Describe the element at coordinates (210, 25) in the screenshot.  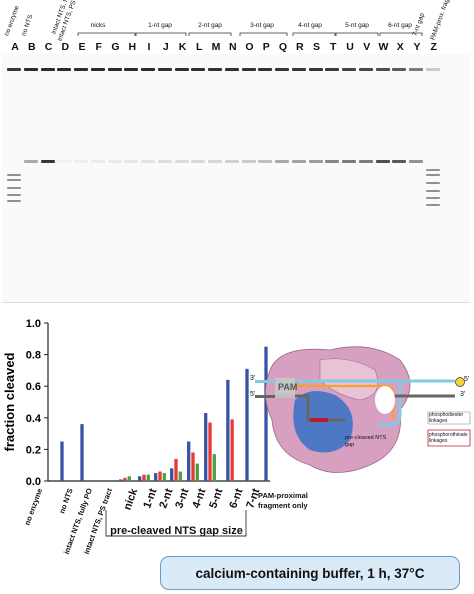
I see `group-label-2nt: 2-nt gap` at that location.